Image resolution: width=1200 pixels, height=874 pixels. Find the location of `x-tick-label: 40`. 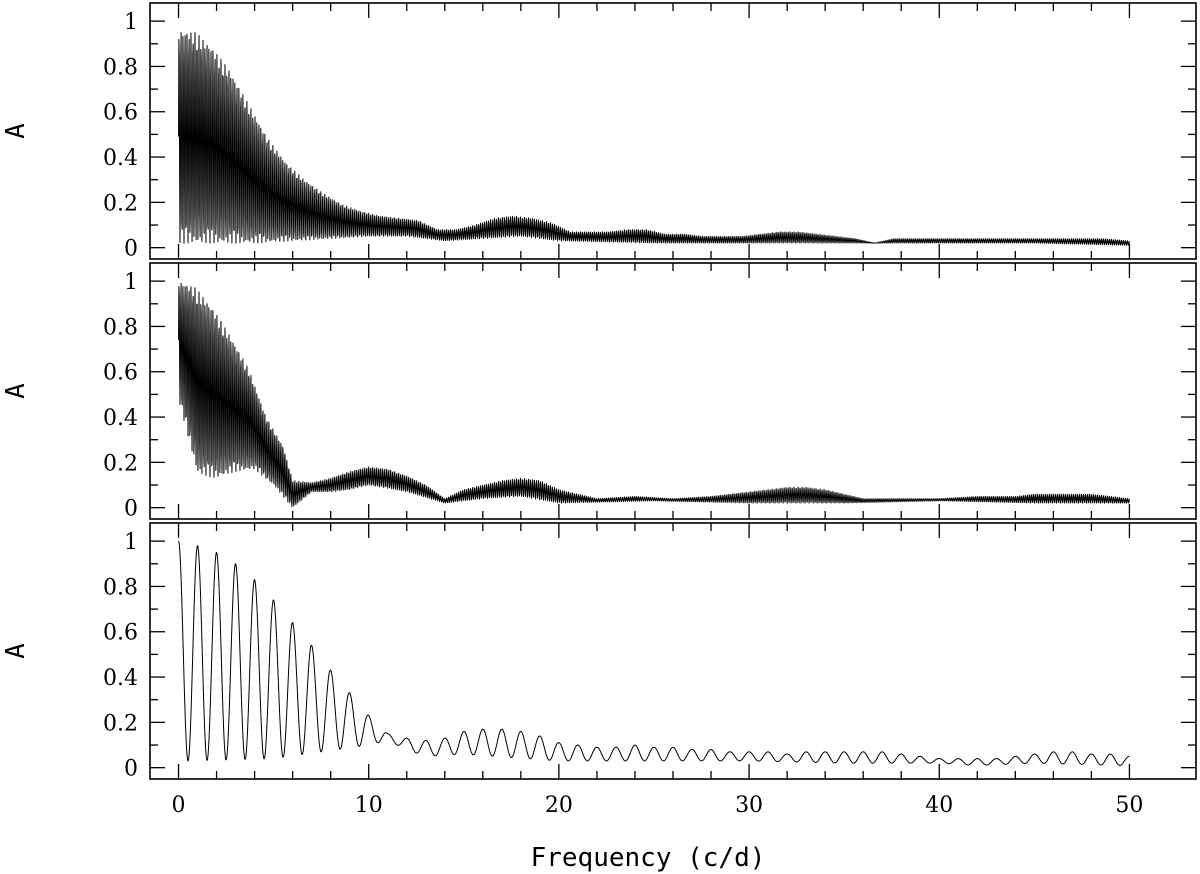

x-tick-label: 40 is located at coordinates (939, 805).